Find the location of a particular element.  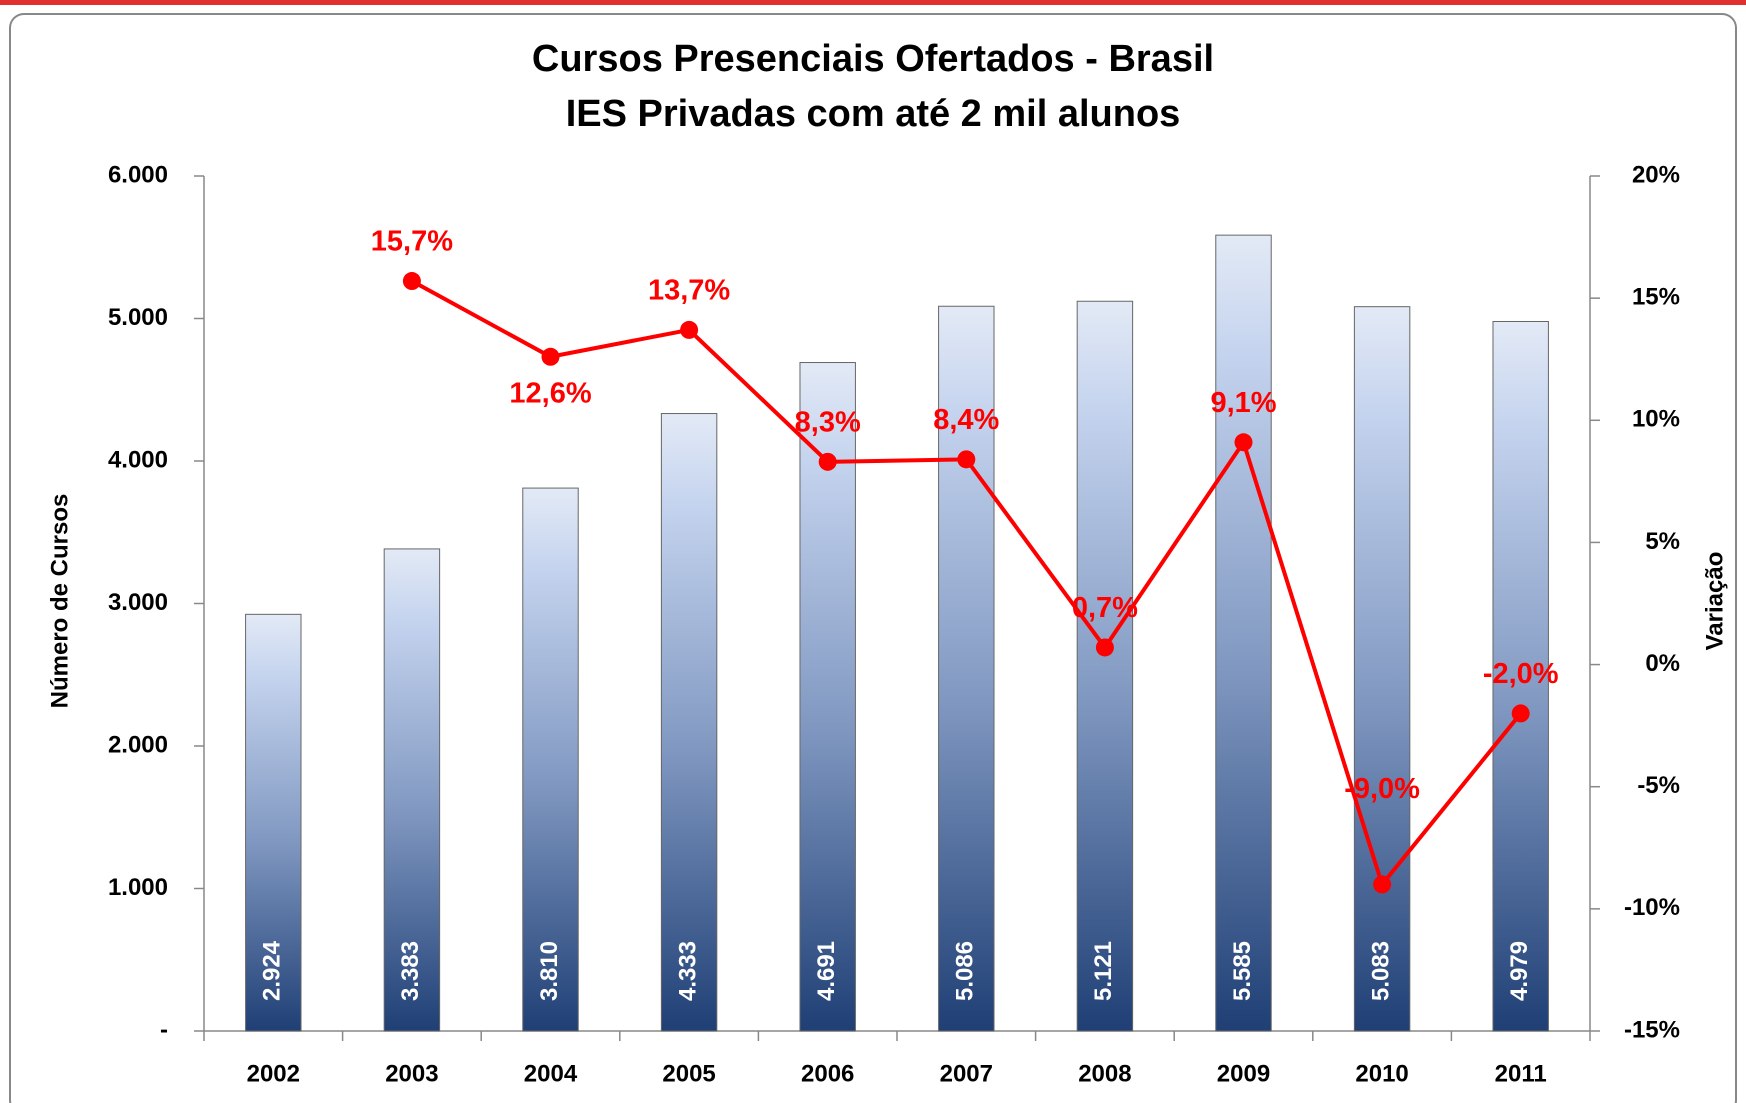

line-value-label: -9,0% is located at coordinates (1382, 789).